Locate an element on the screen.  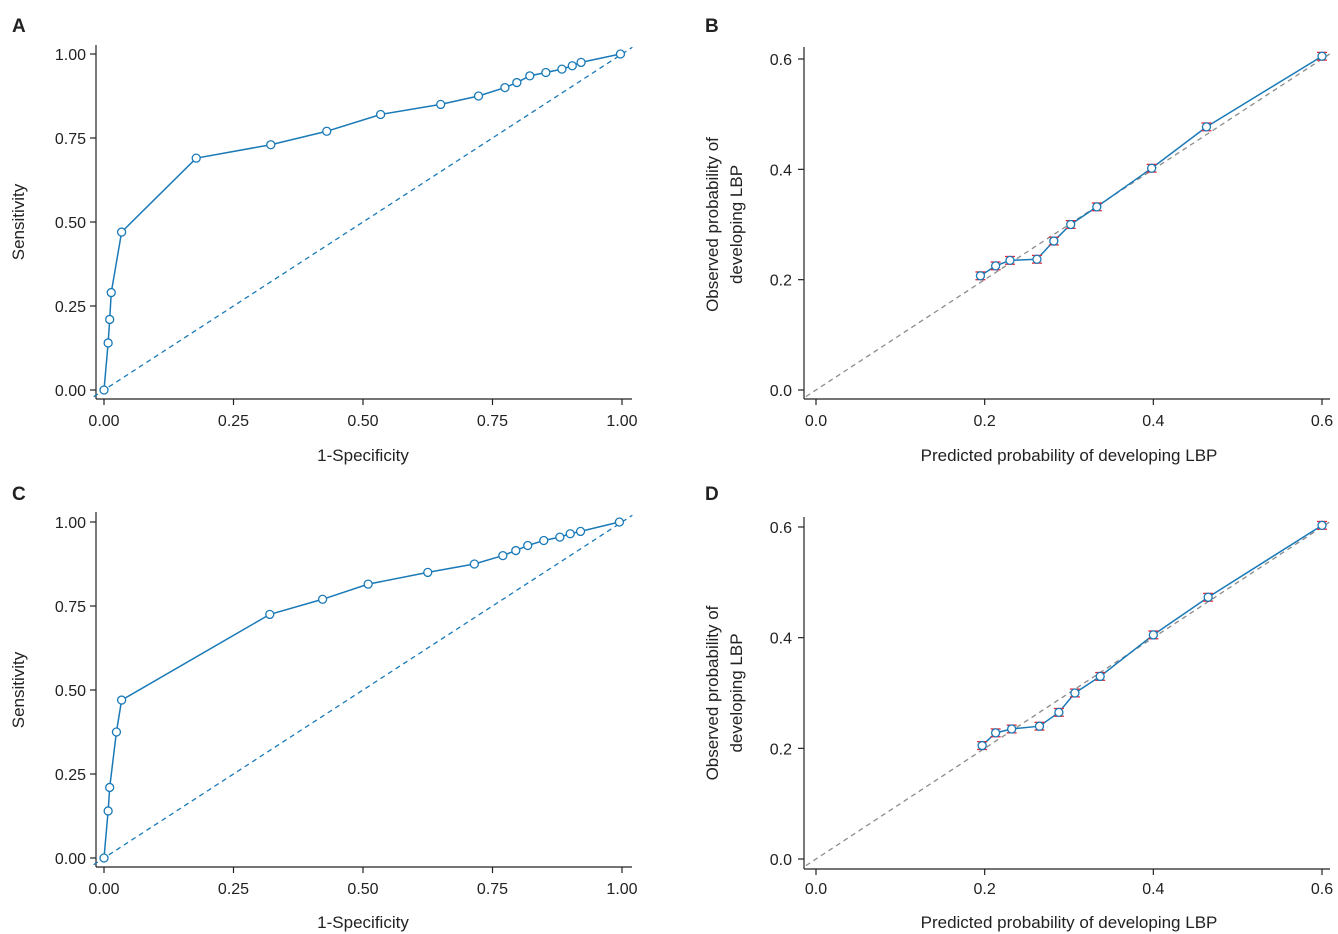
panel-letter: A is located at coordinates (19, 26).